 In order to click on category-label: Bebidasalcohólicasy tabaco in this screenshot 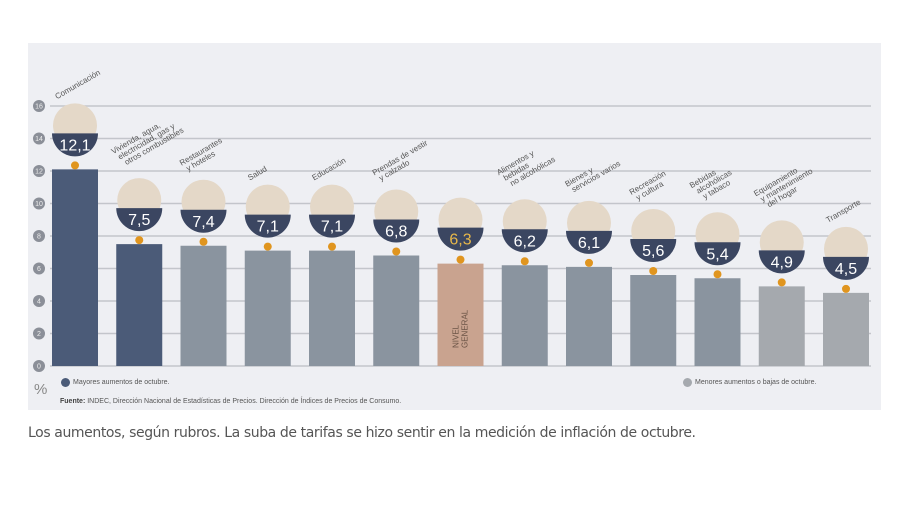, I will do `click(712, 182)`.